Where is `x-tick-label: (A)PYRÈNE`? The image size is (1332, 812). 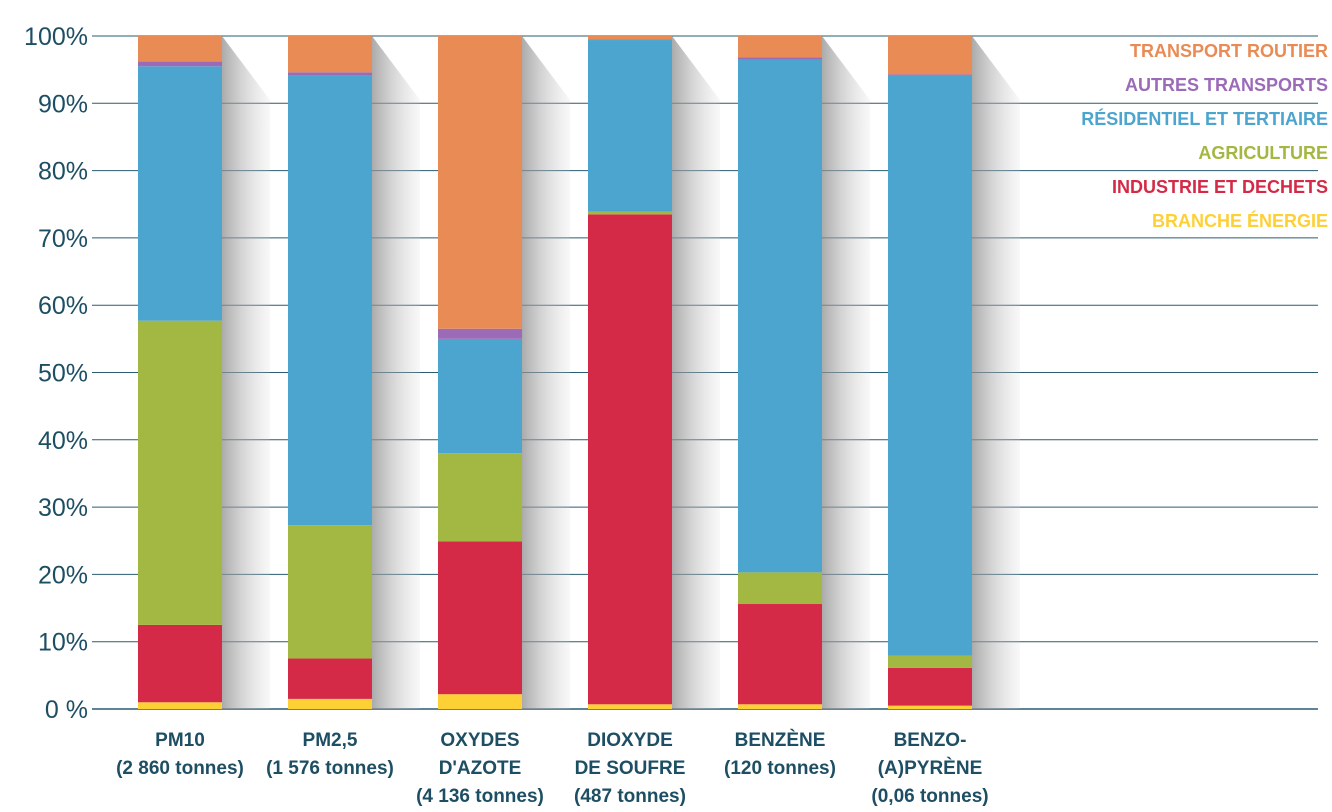
x-tick-label: (A)PYRÈNE is located at coordinates (930, 768).